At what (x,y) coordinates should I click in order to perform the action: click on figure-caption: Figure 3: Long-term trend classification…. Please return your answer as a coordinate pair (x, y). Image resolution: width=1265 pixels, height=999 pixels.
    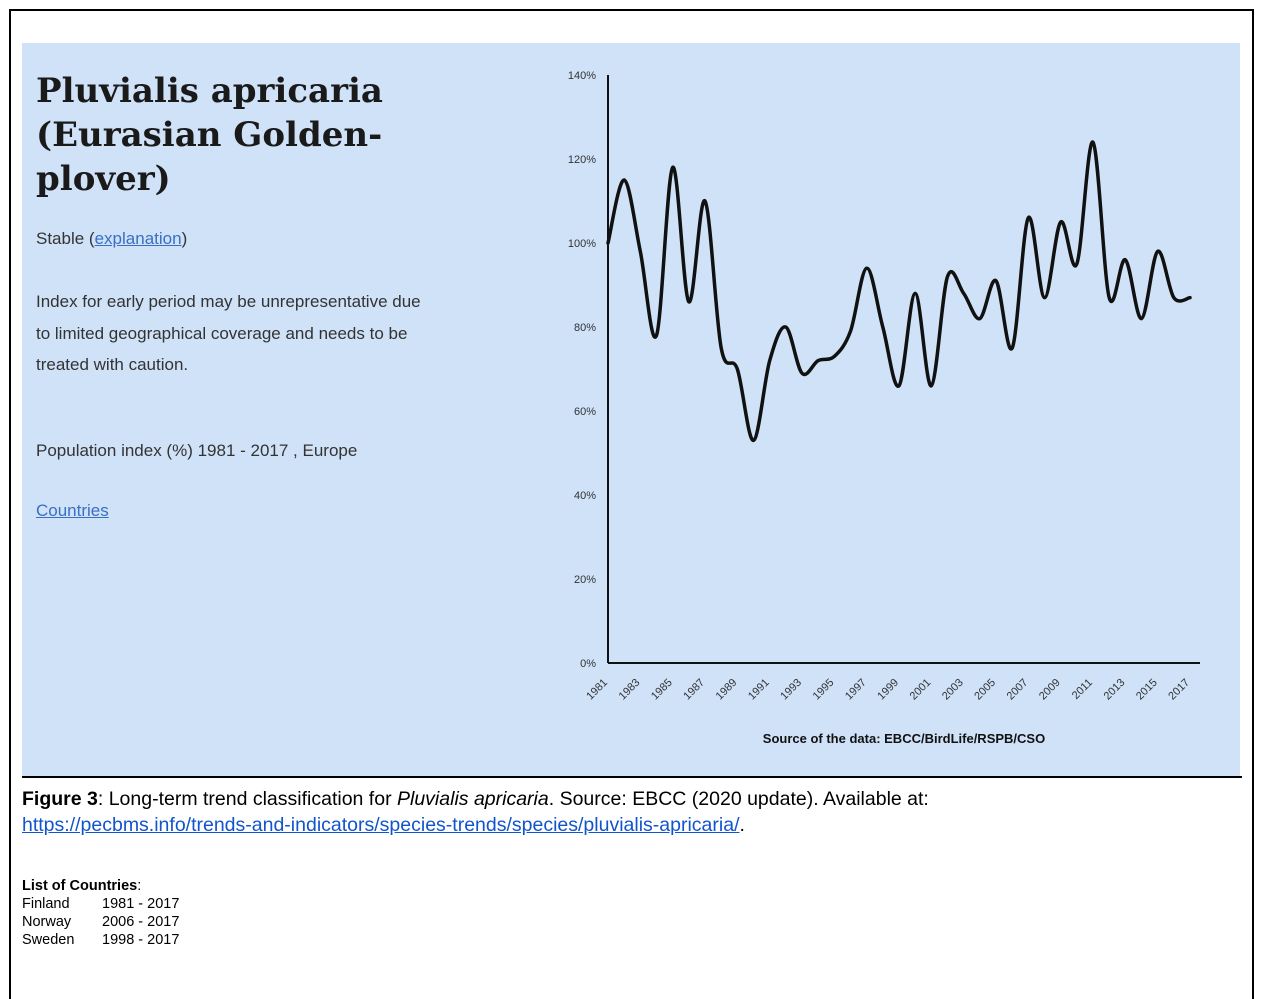
    Looking at the image, I should click on (622, 812).